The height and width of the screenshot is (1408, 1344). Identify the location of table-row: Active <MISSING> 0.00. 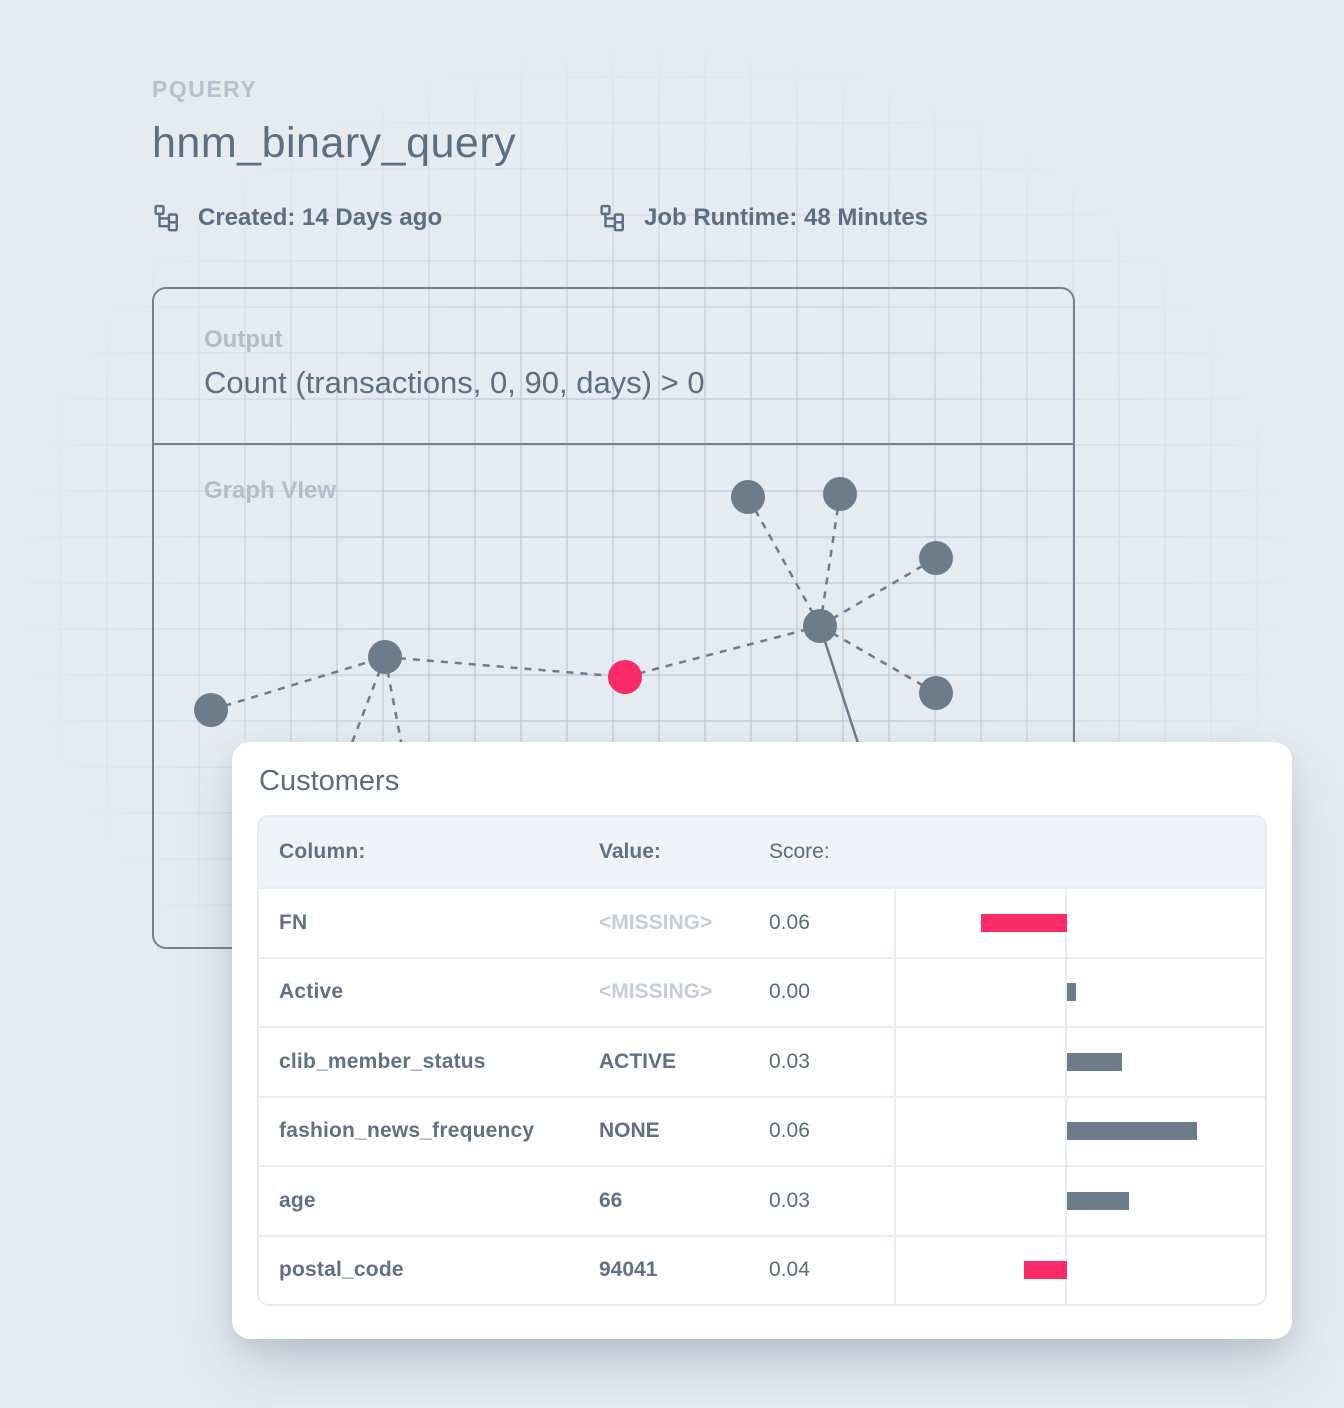
(762, 991).